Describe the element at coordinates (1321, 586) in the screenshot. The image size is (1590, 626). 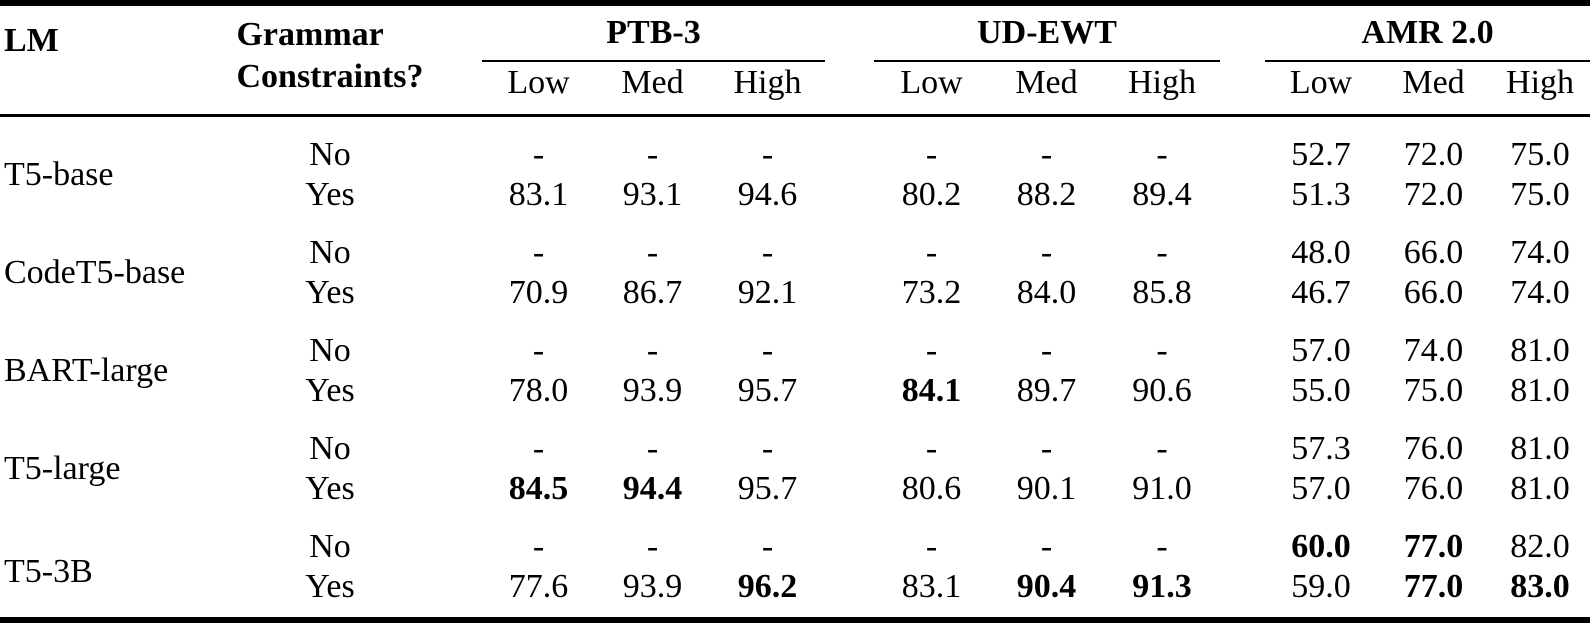
I see `value-cell: 59.0` at that location.